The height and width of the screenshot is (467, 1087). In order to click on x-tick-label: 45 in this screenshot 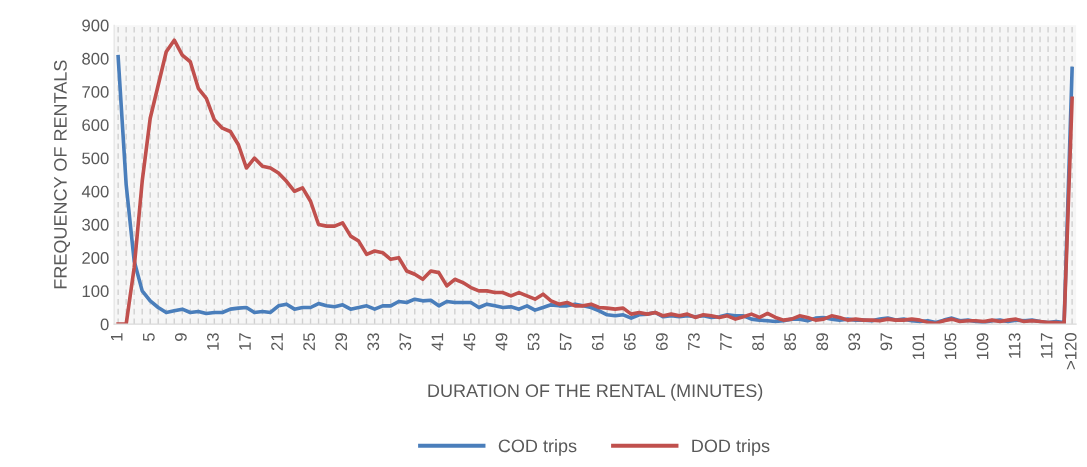, I will do `click(469, 342)`.